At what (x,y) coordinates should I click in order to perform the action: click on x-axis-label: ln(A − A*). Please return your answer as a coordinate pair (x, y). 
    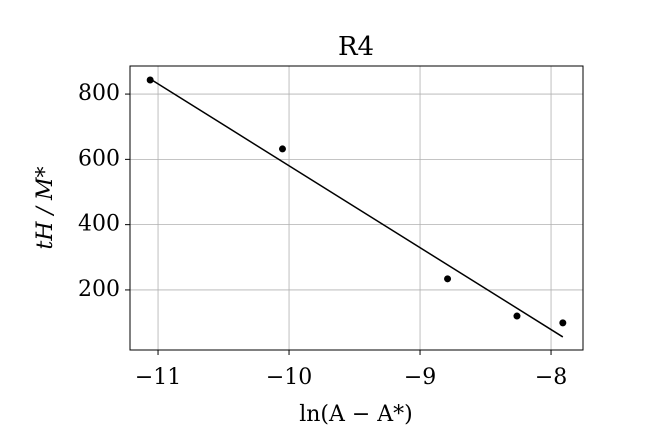
    Looking at the image, I should click on (356, 414).